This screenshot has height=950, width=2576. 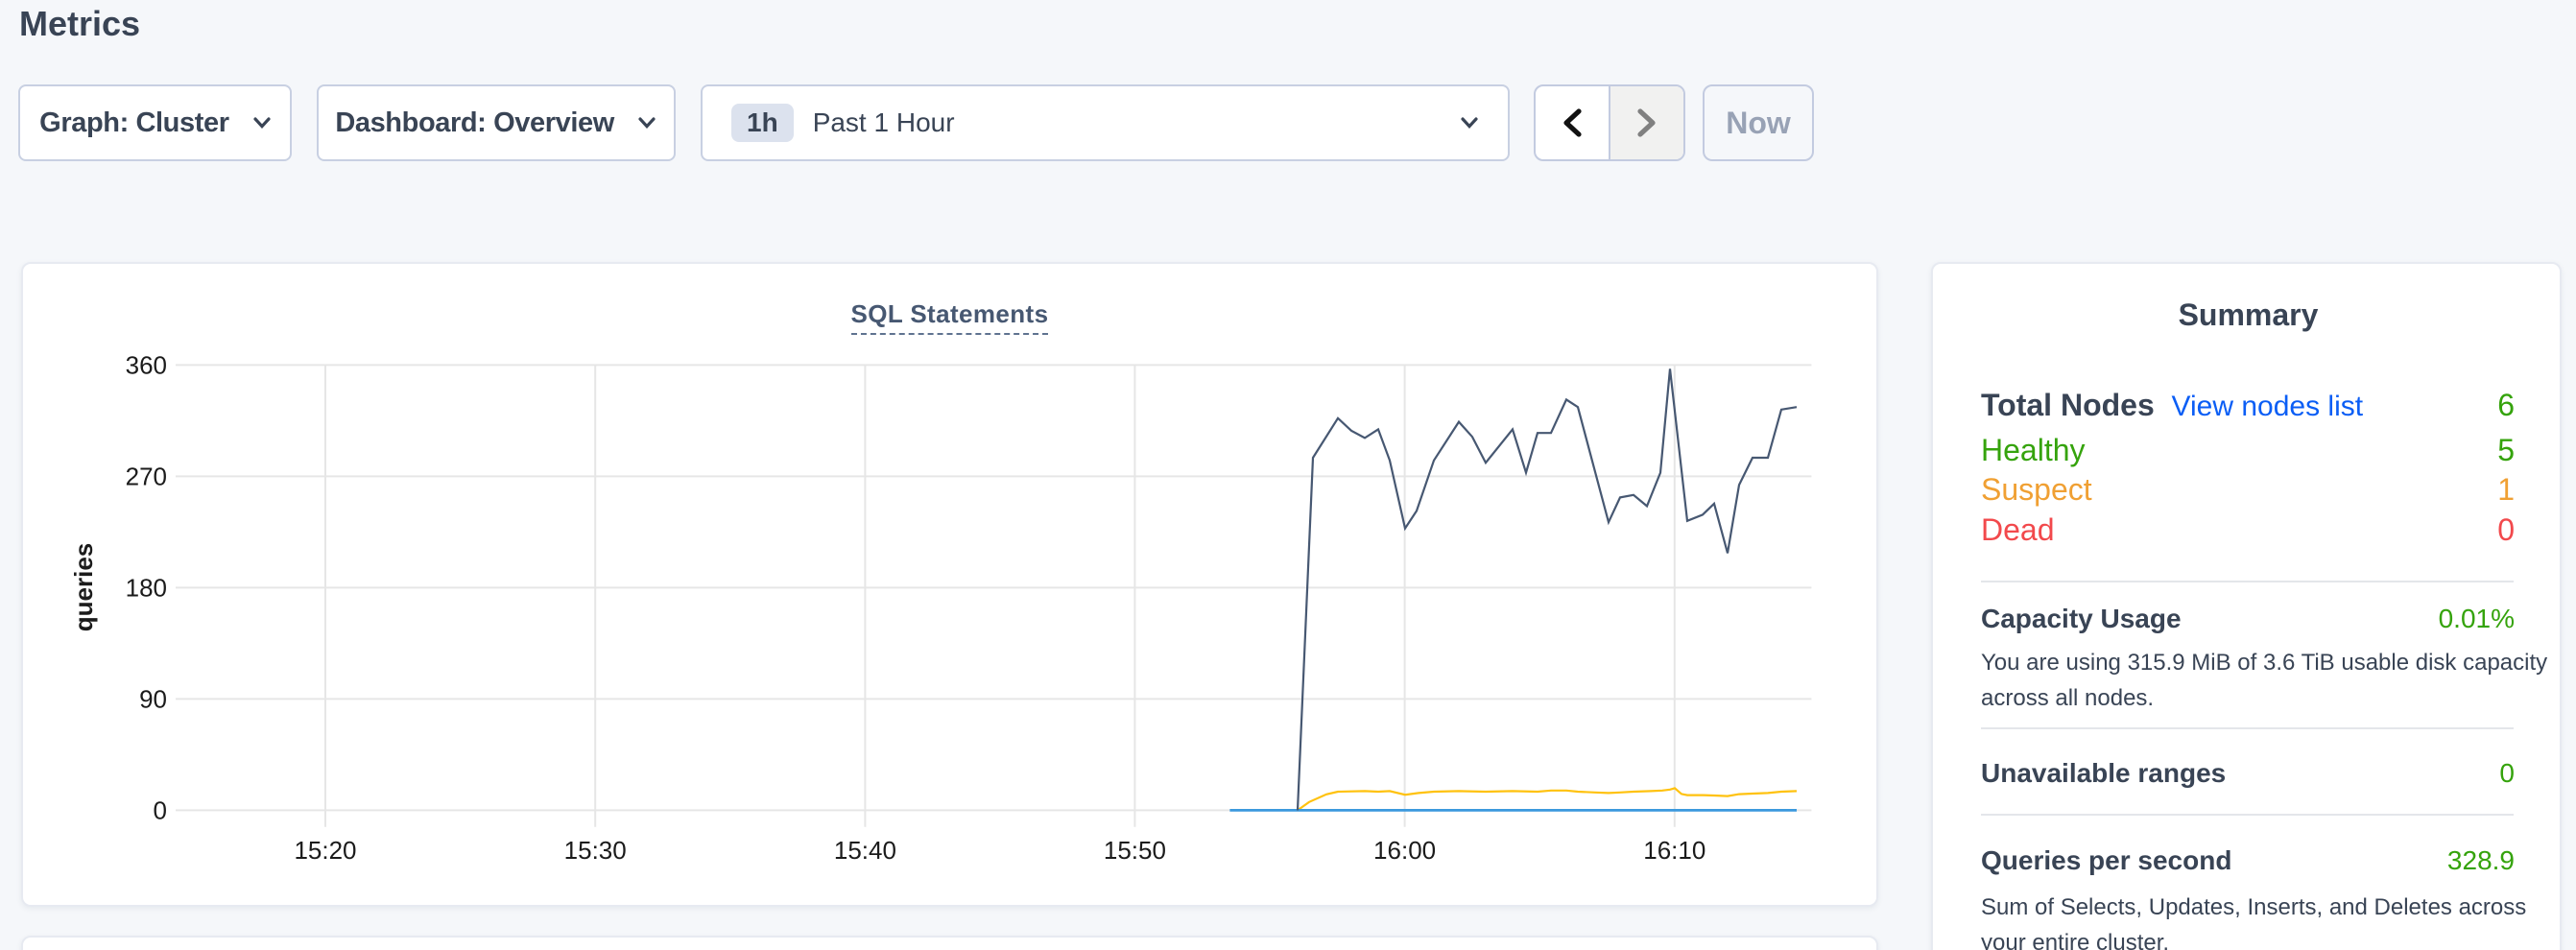 What do you see at coordinates (153, 698) in the screenshot?
I see `svg-text: 90` at bounding box center [153, 698].